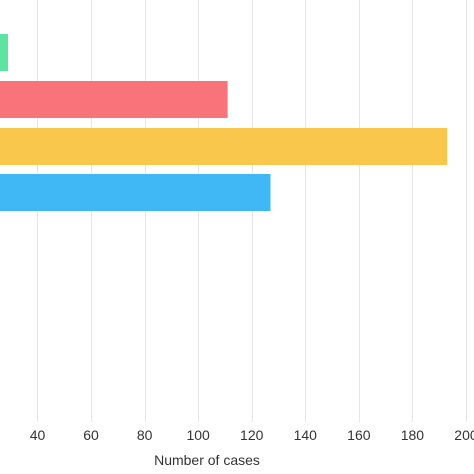  Describe the element at coordinates (38, 435) in the screenshot. I see `x-tick-label: 40` at that location.